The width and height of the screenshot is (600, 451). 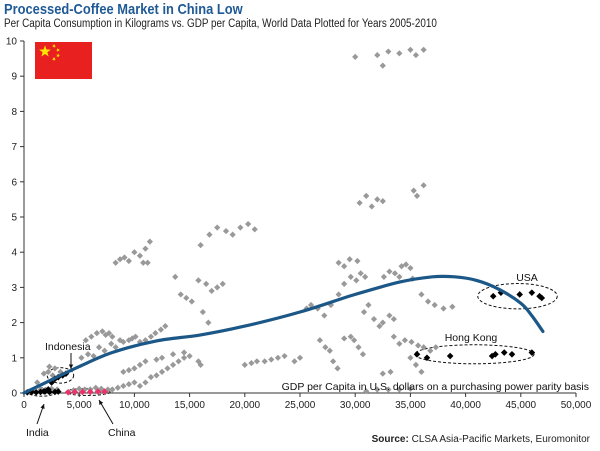 What do you see at coordinates (122, 433) in the screenshot?
I see `annotation-label: China` at bounding box center [122, 433].